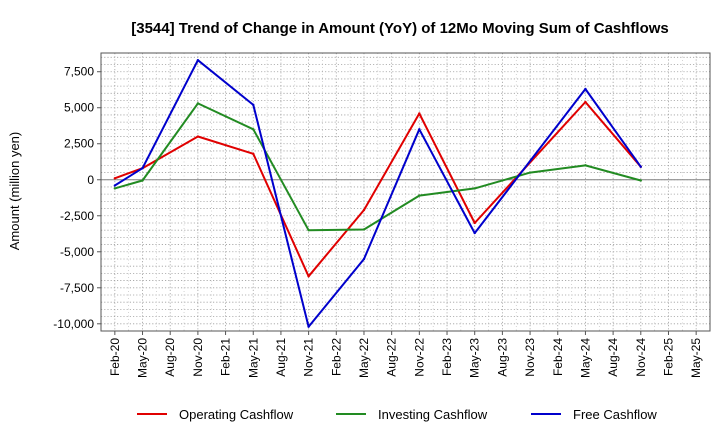 The height and width of the screenshot is (445, 720). Describe the element at coordinates (77, 252) in the screenshot. I see `y-tick-label: -5,000` at that location.